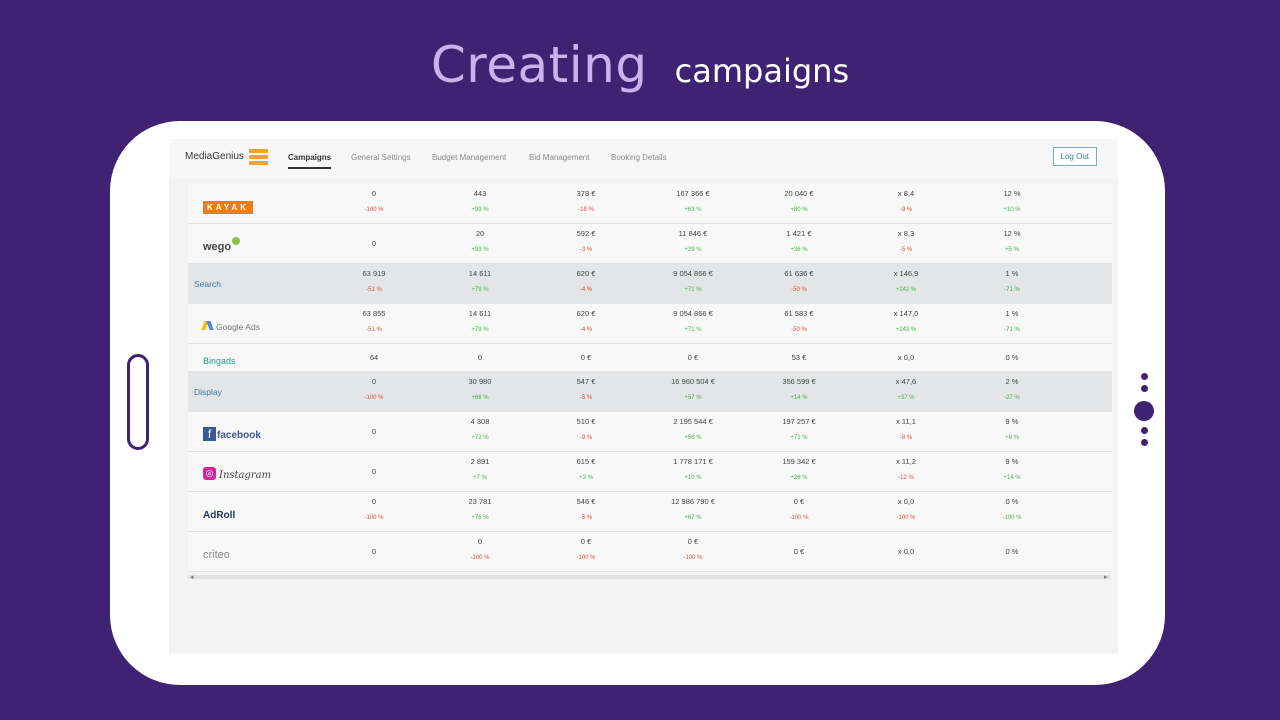 This screenshot has height=720, width=1280. What do you see at coordinates (216, 555) in the screenshot?
I see `criteo-logo: criteo` at bounding box center [216, 555].